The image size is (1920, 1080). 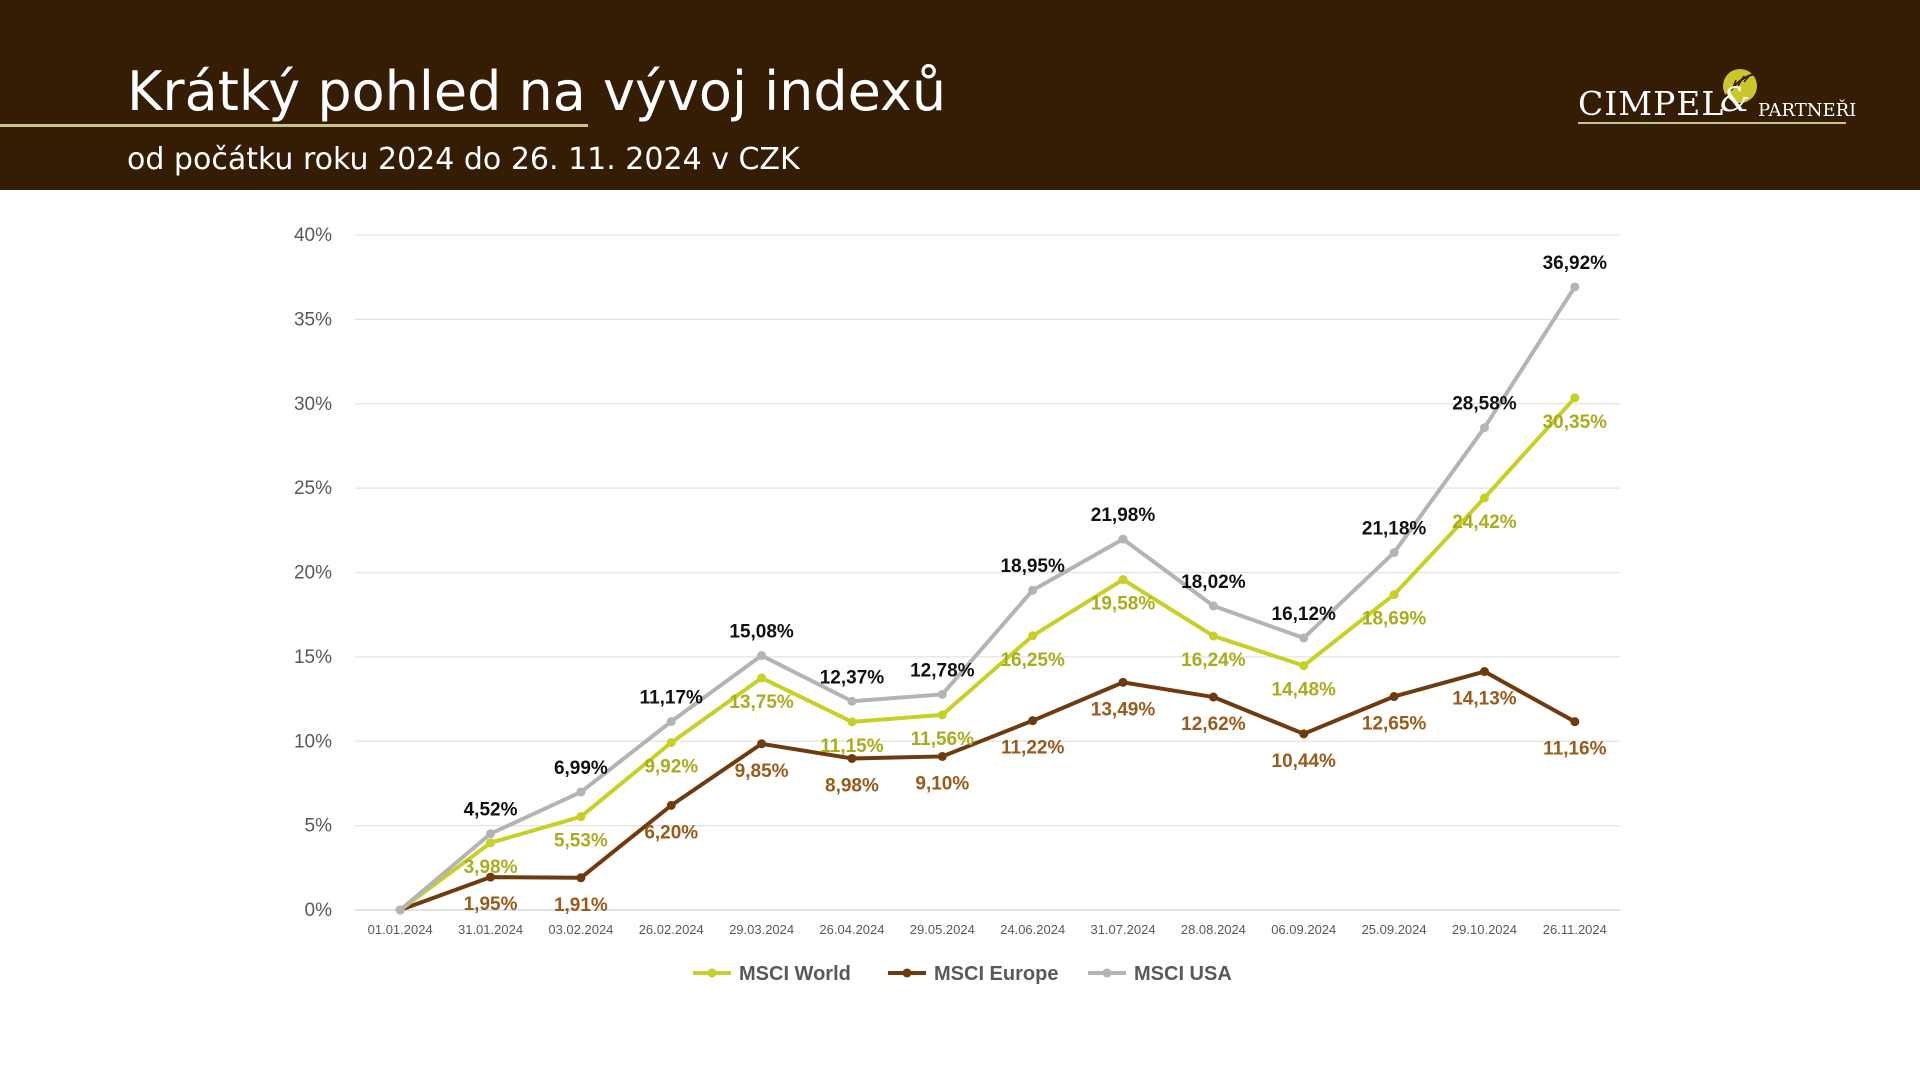 What do you see at coordinates (313, 741) in the screenshot?
I see `y-tick-label: 10%` at bounding box center [313, 741].